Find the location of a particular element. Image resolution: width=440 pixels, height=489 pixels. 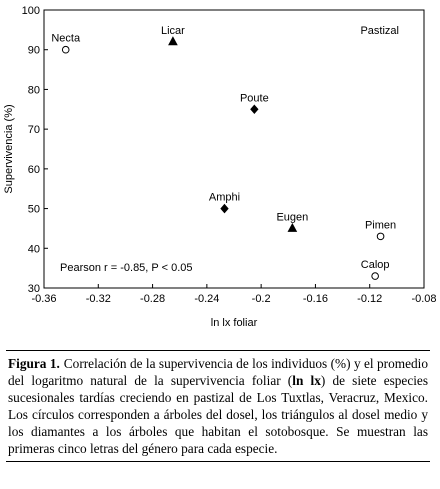

caption-text: ln lx is located at coordinates (306, 380).